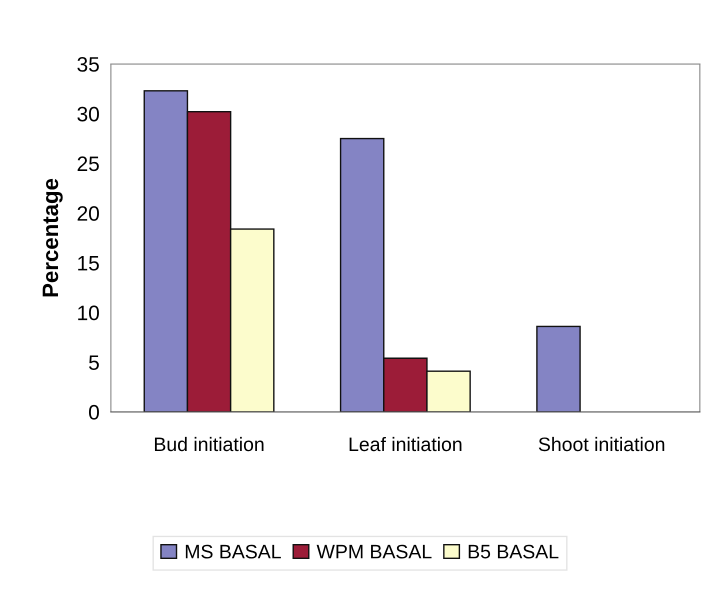 This screenshot has width=720, height=604. Describe the element at coordinates (88, 213) in the screenshot. I see `y-tick-label: 20` at that location.